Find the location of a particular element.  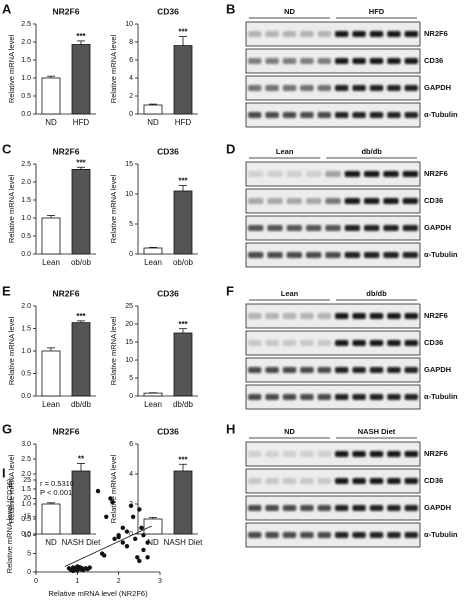

y-axis-label: Relative mRNA level is located at coordinates (11, 68).